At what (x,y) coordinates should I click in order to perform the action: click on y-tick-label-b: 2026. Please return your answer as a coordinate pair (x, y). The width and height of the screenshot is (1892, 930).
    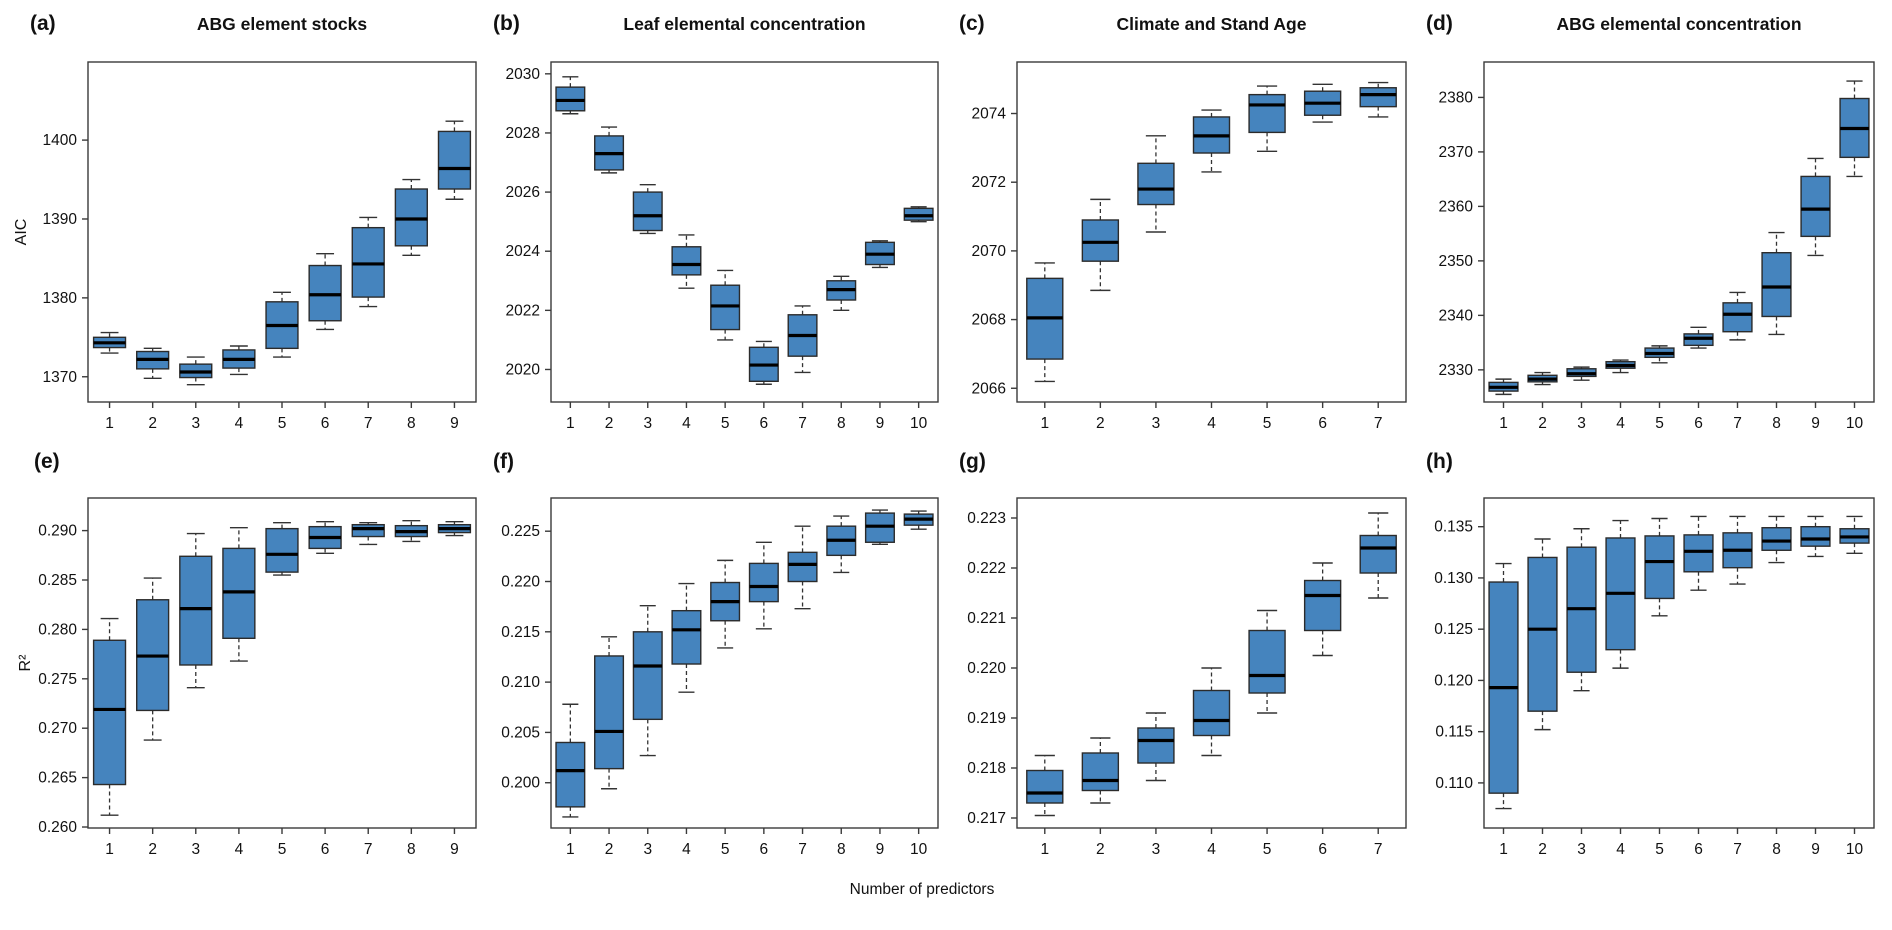
    Looking at the image, I should click on (523, 192).